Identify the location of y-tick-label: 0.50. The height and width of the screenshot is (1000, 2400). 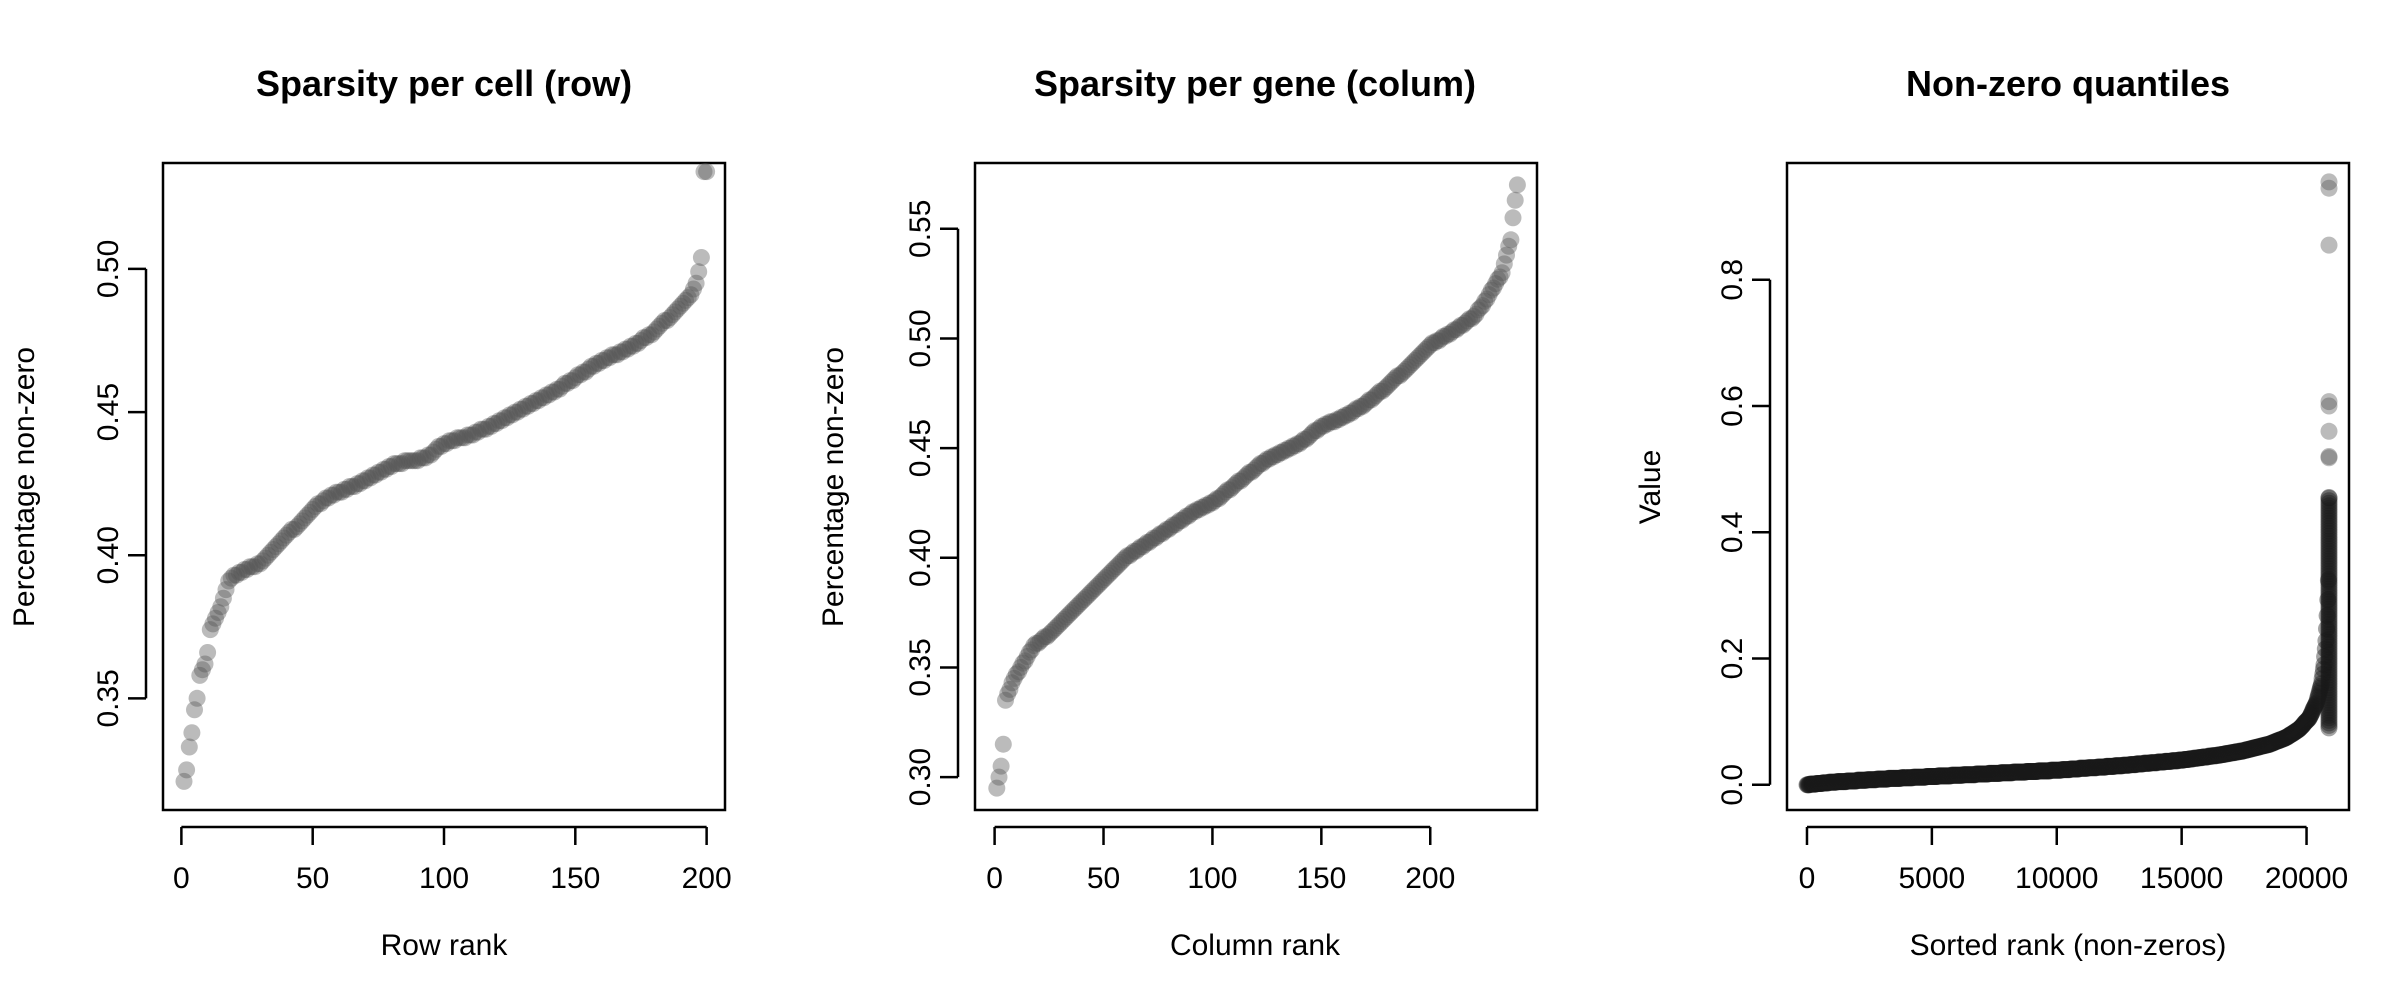
(920, 338).